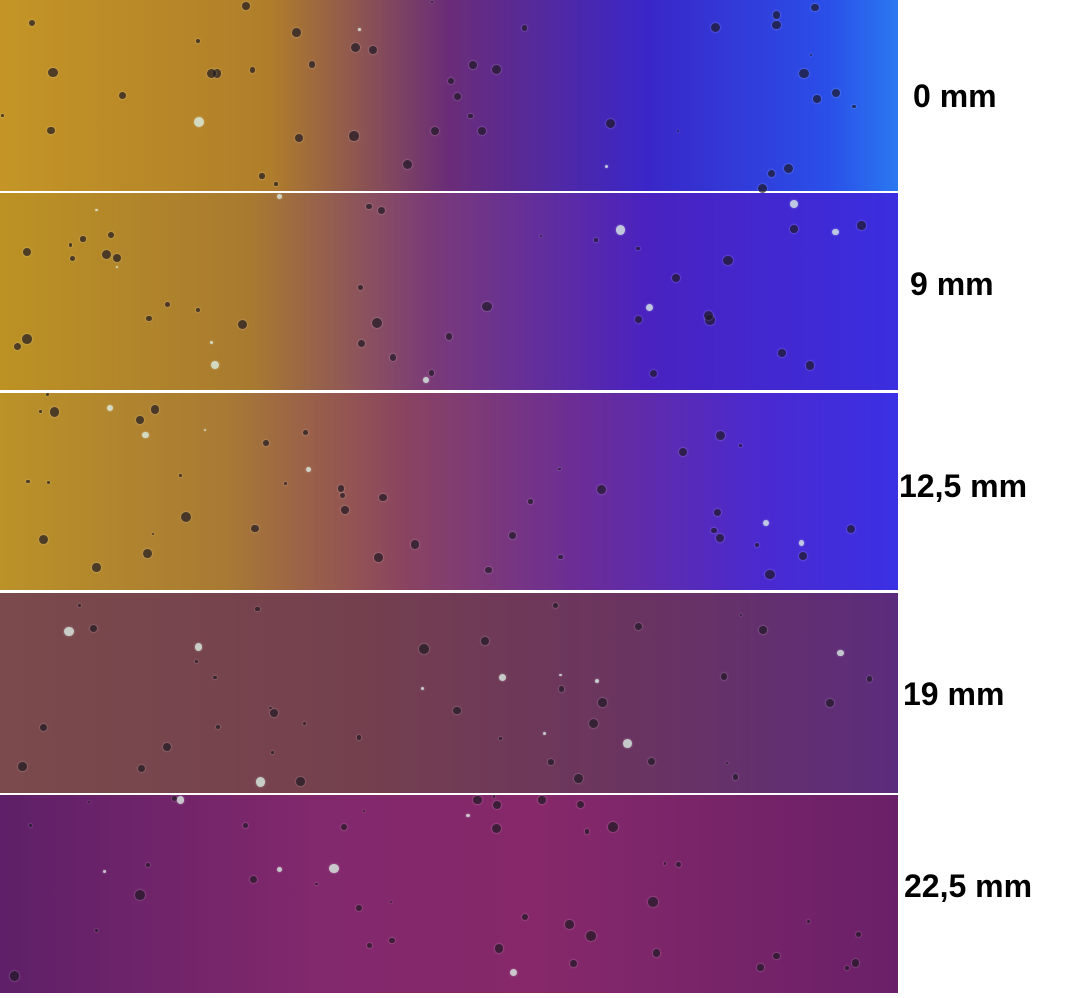  I want to click on panel-label: 19 mm, so click(954, 694).